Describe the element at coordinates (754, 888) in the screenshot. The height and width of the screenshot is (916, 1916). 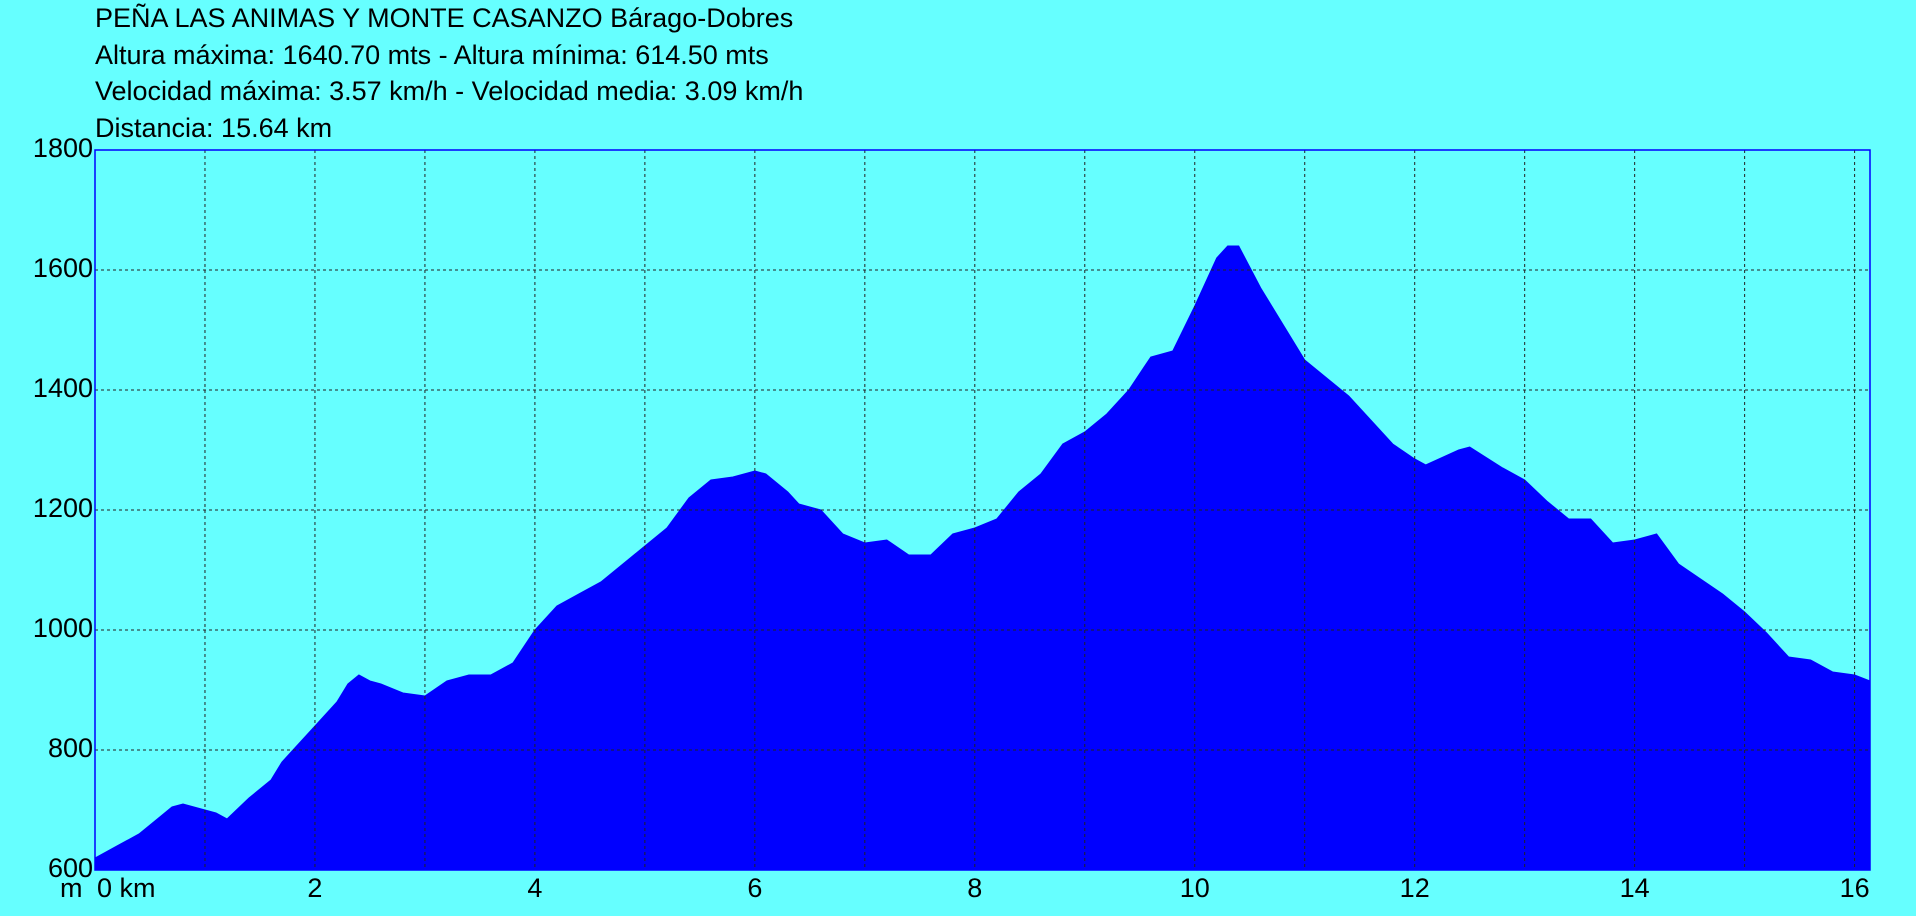
I see `x-tick-label: 6` at that location.